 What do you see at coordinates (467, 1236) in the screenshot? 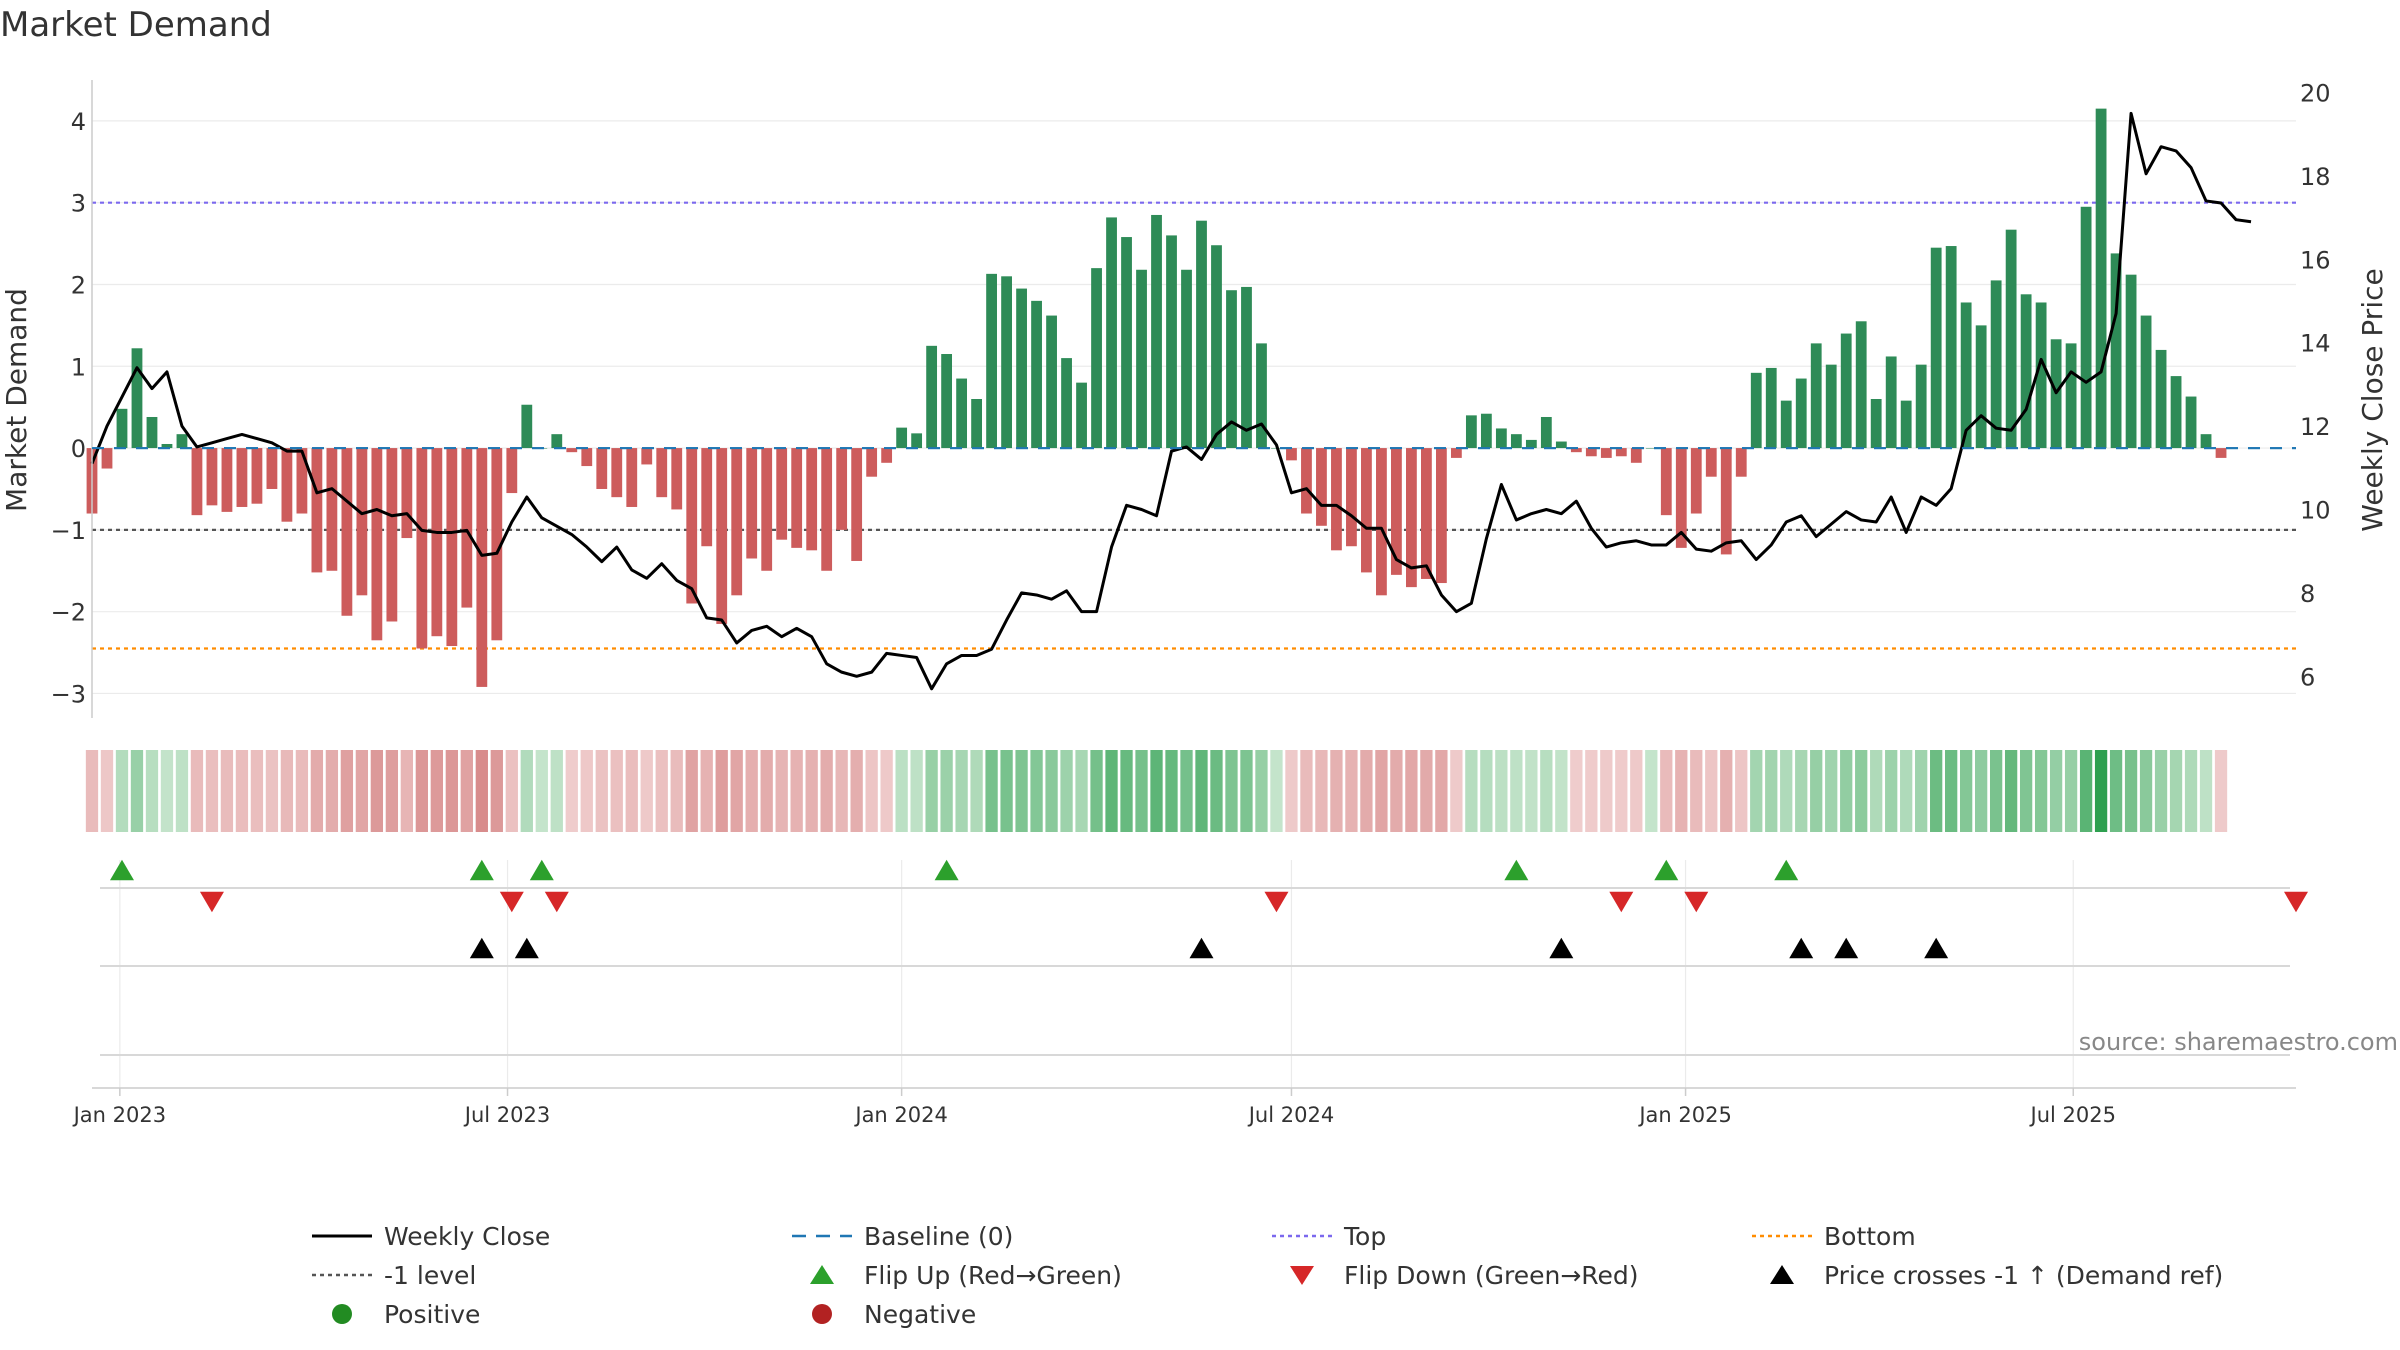
I see `legend-weekly-close-label: Weekly Close` at bounding box center [467, 1236].